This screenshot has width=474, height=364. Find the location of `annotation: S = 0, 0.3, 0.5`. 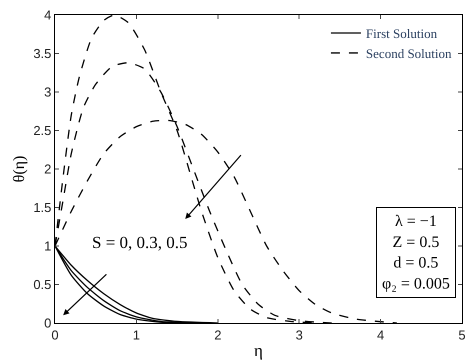

annotation: S = 0, 0.3, 0.5 is located at coordinates (140, 242).